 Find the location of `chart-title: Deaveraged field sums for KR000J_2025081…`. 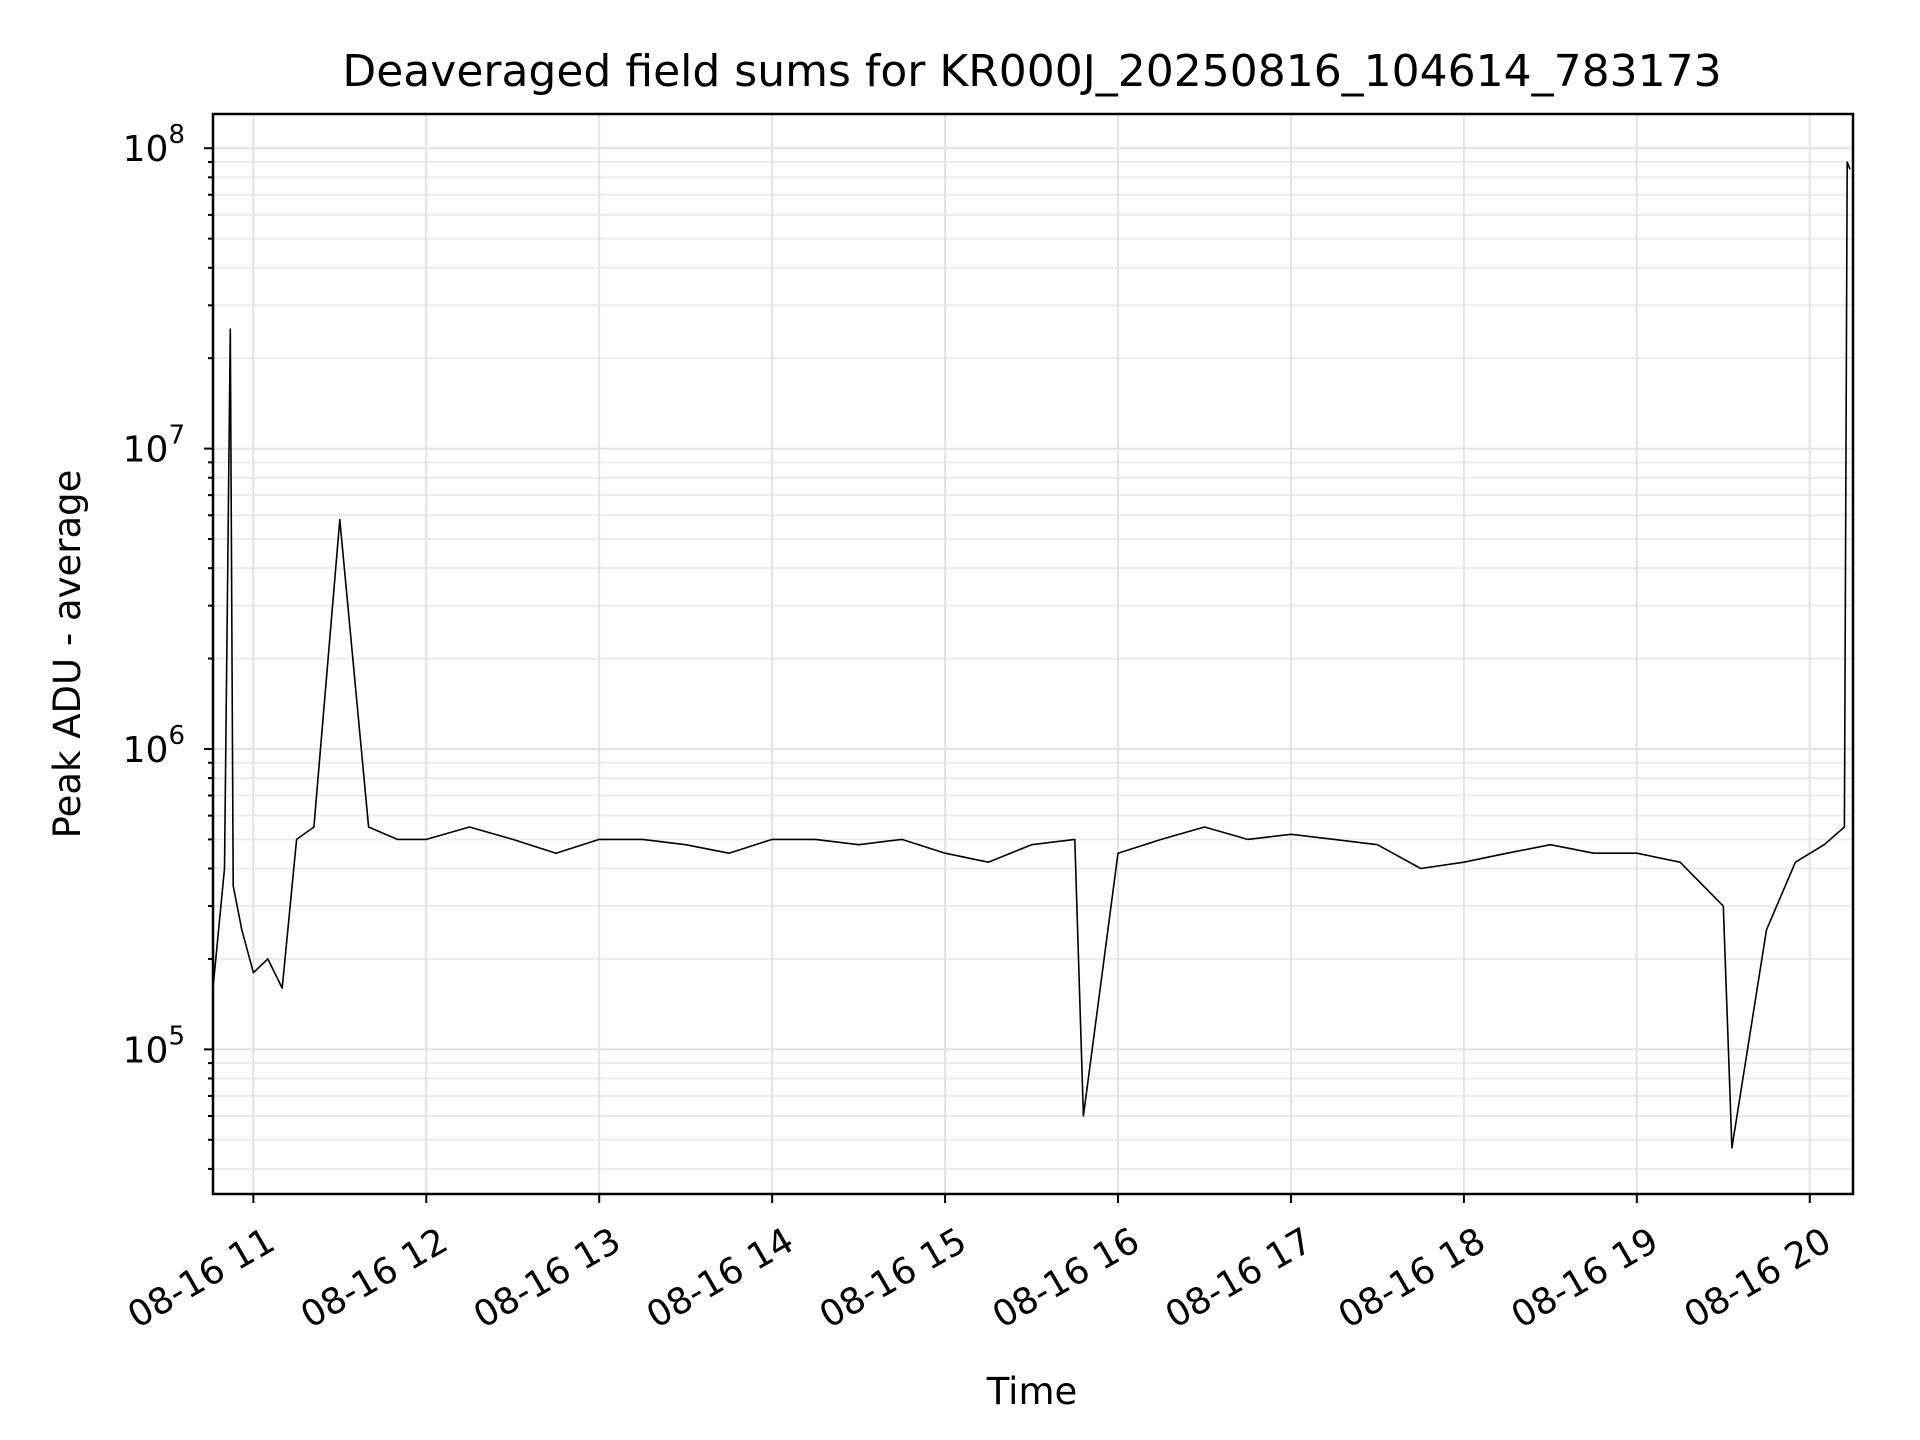

chart-title: Deaveraged field sums for KR000J_2025081… is located at coordinates (1031, 71).